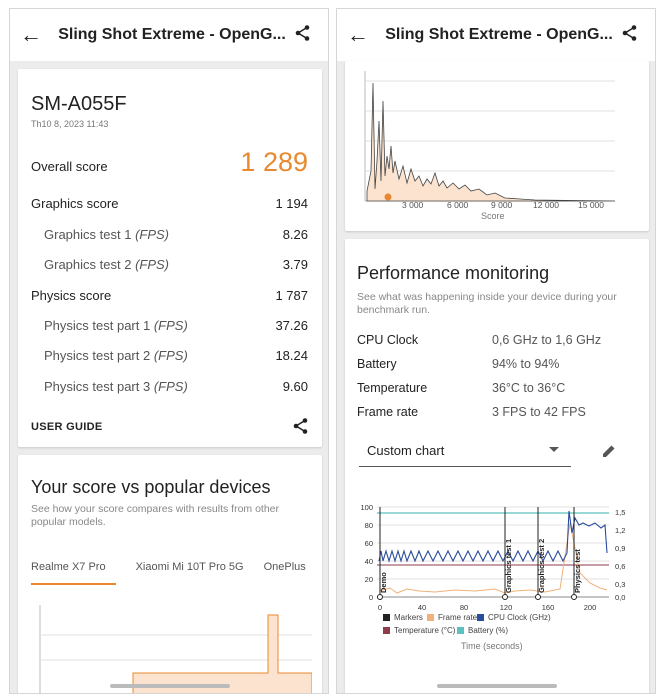 This screenshot has height=700, width=663. I want to click on your-score-marker, so click(388, 197).